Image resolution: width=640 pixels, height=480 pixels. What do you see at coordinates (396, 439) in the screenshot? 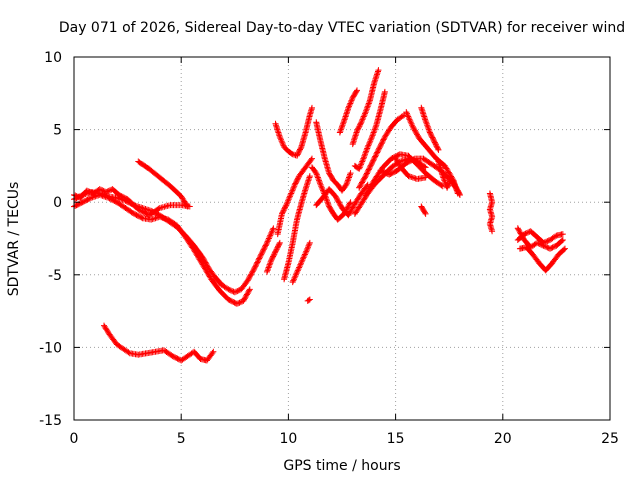
I see `x-tick-label: 15` at bounding box center [396, 439].